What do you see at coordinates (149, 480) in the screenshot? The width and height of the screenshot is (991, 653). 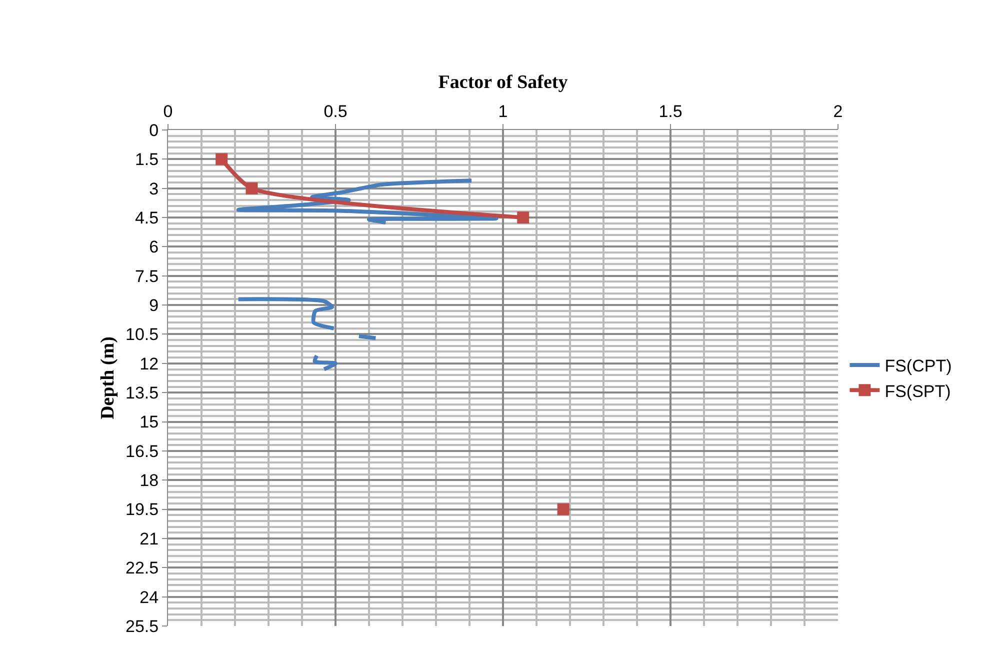 I see `y-tick-label: 18` at bounding box center [149, 480].